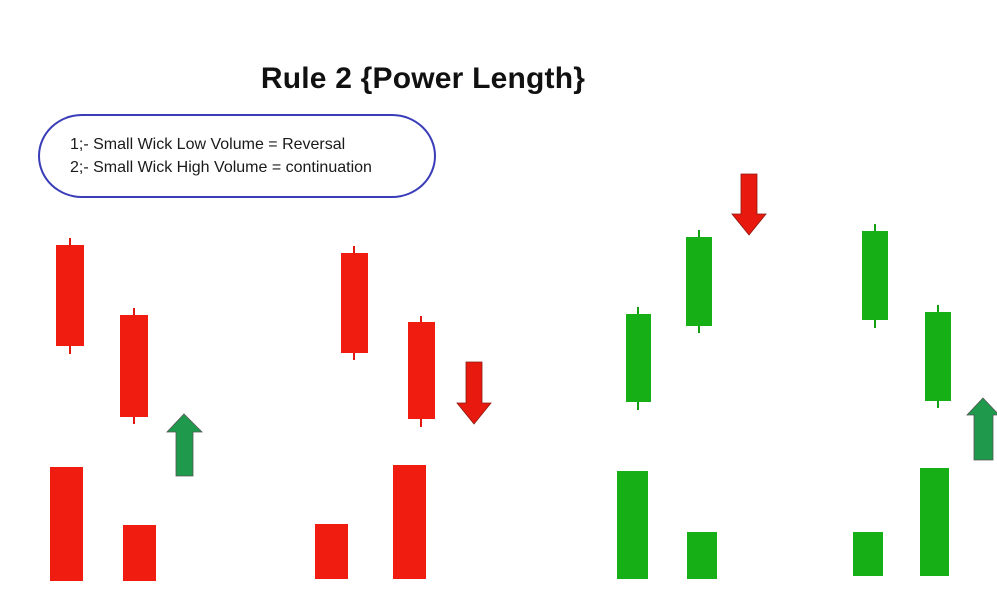 This screenshot has height=589, width=997. I want to click on rules-box, so click(237, 156).